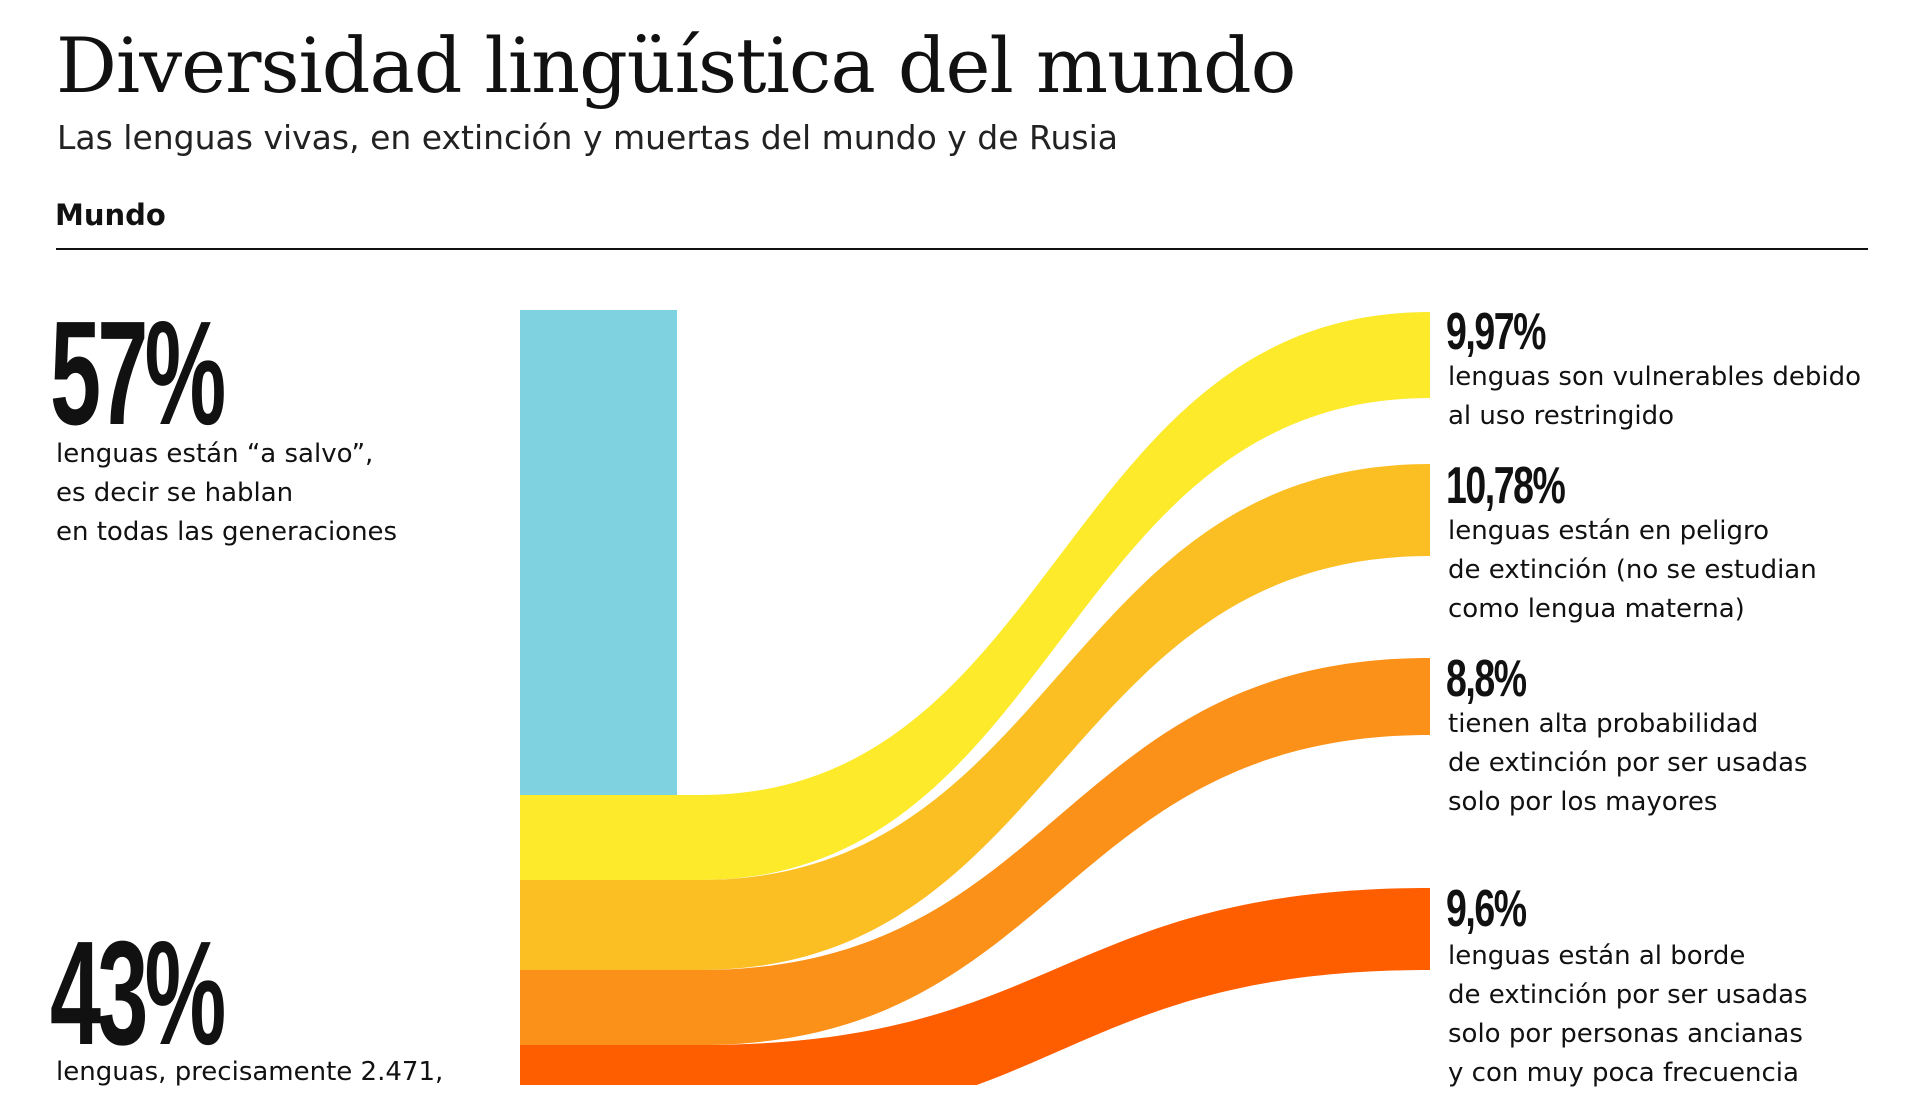 Image resolution: width=1920 pixels, height=1093 pixels. Describe the element at coordinates (1597, 956) in the screenshot. I see `critically-endangered-desc-line: lenguas están al borde` at that location.